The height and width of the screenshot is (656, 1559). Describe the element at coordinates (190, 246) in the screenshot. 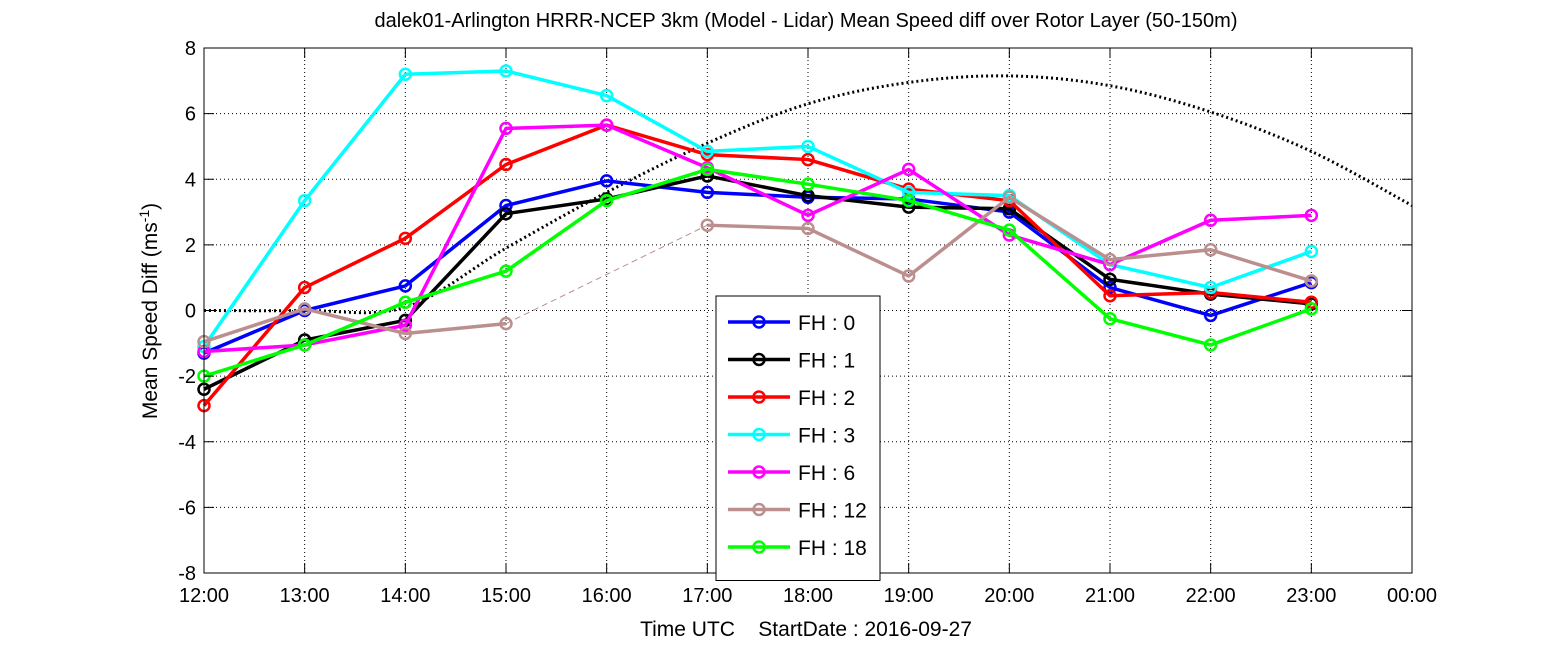

I see `y-tick-label: 2` at that location.